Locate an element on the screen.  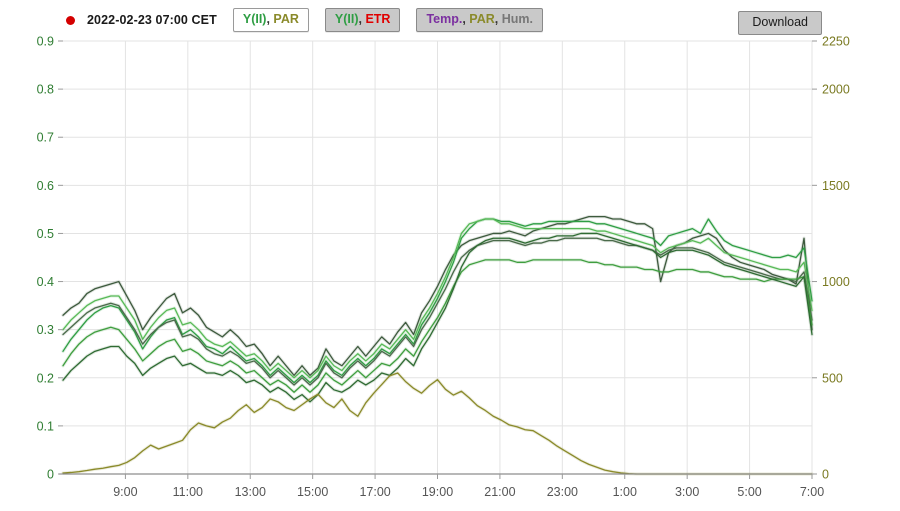
toggle-temp-par-hum-button: Temp., PAR, Hum. is located at coordinates (479, 20).